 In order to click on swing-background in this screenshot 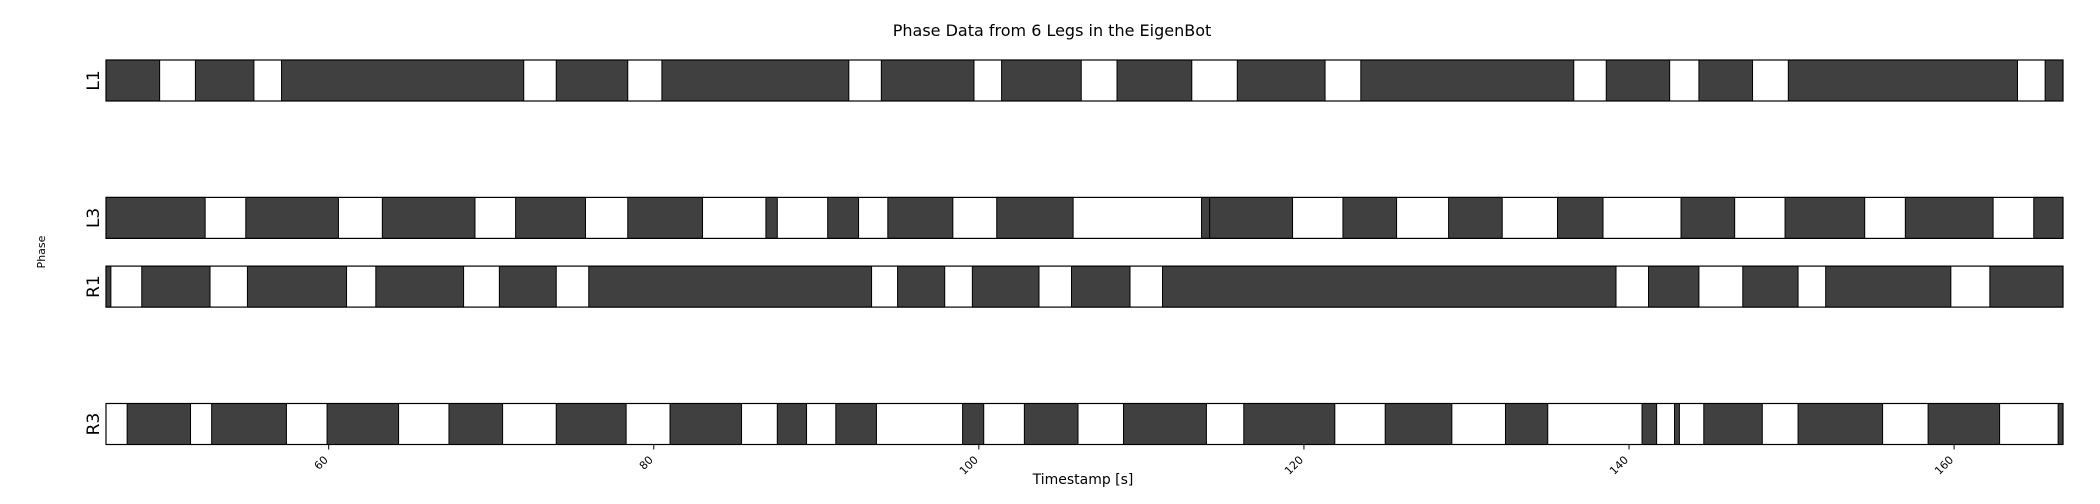, I will do `click(1084, 424)`.